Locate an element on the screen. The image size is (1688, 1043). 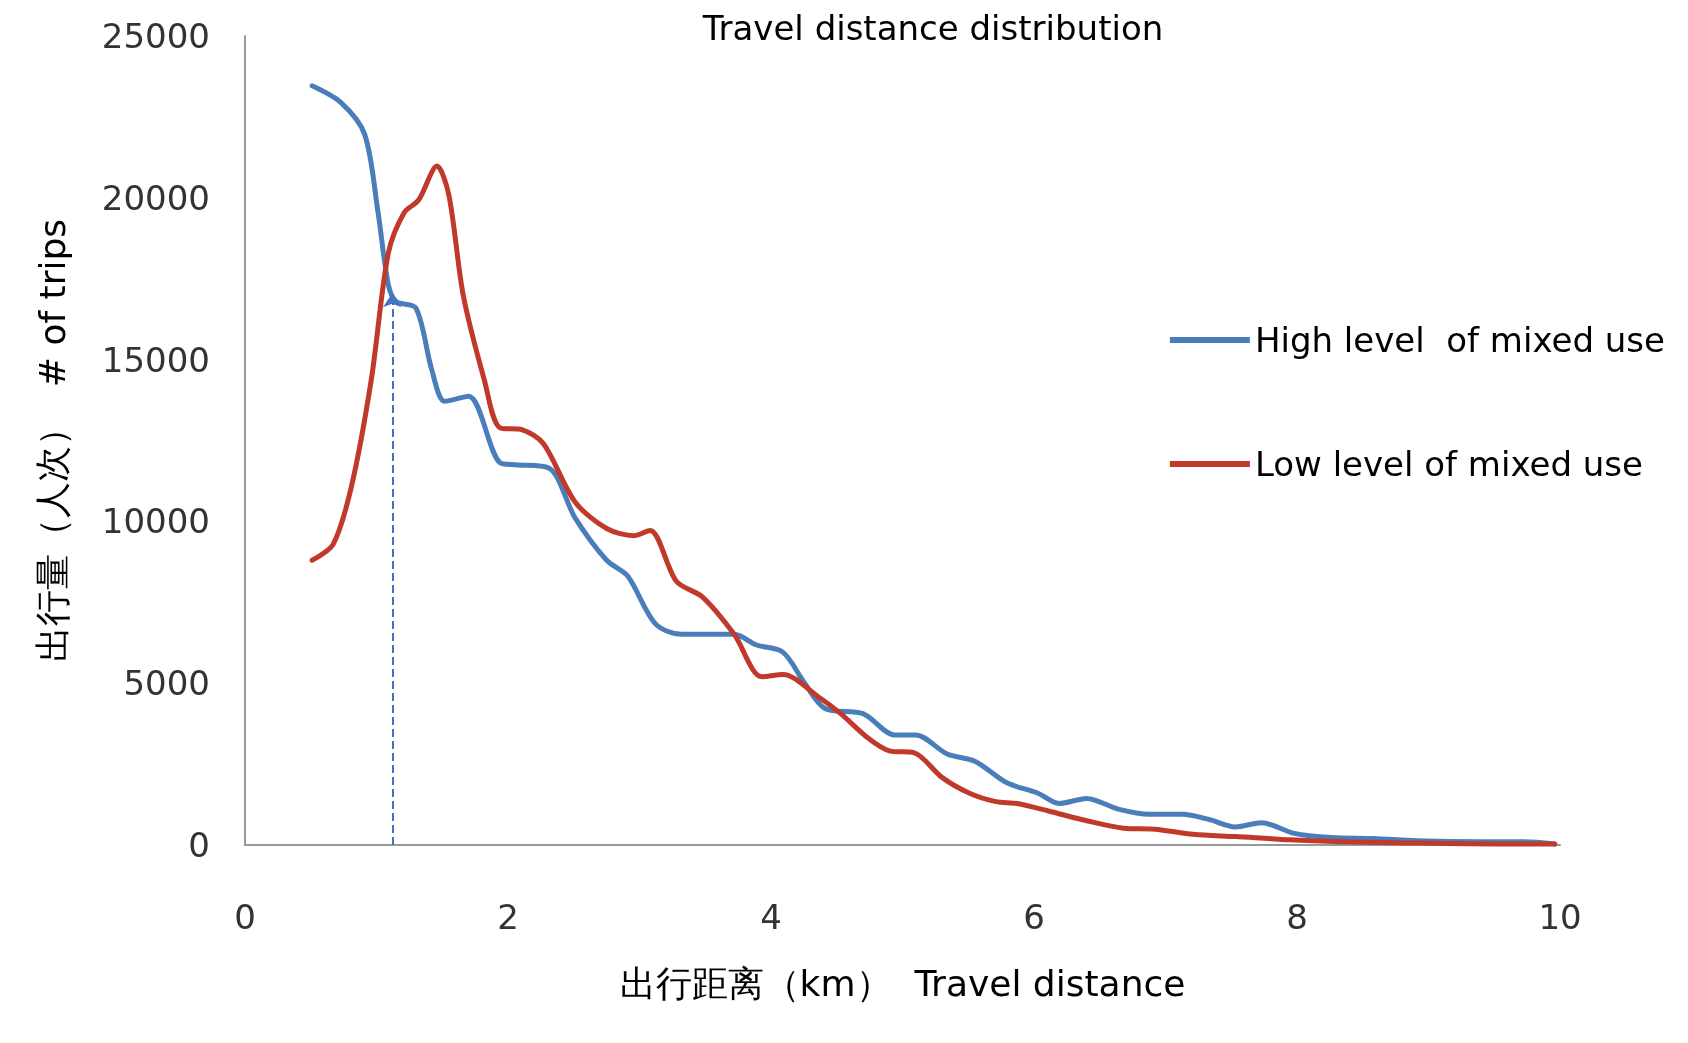
x-tick-label: 0 is located at coordinates (245, 917).